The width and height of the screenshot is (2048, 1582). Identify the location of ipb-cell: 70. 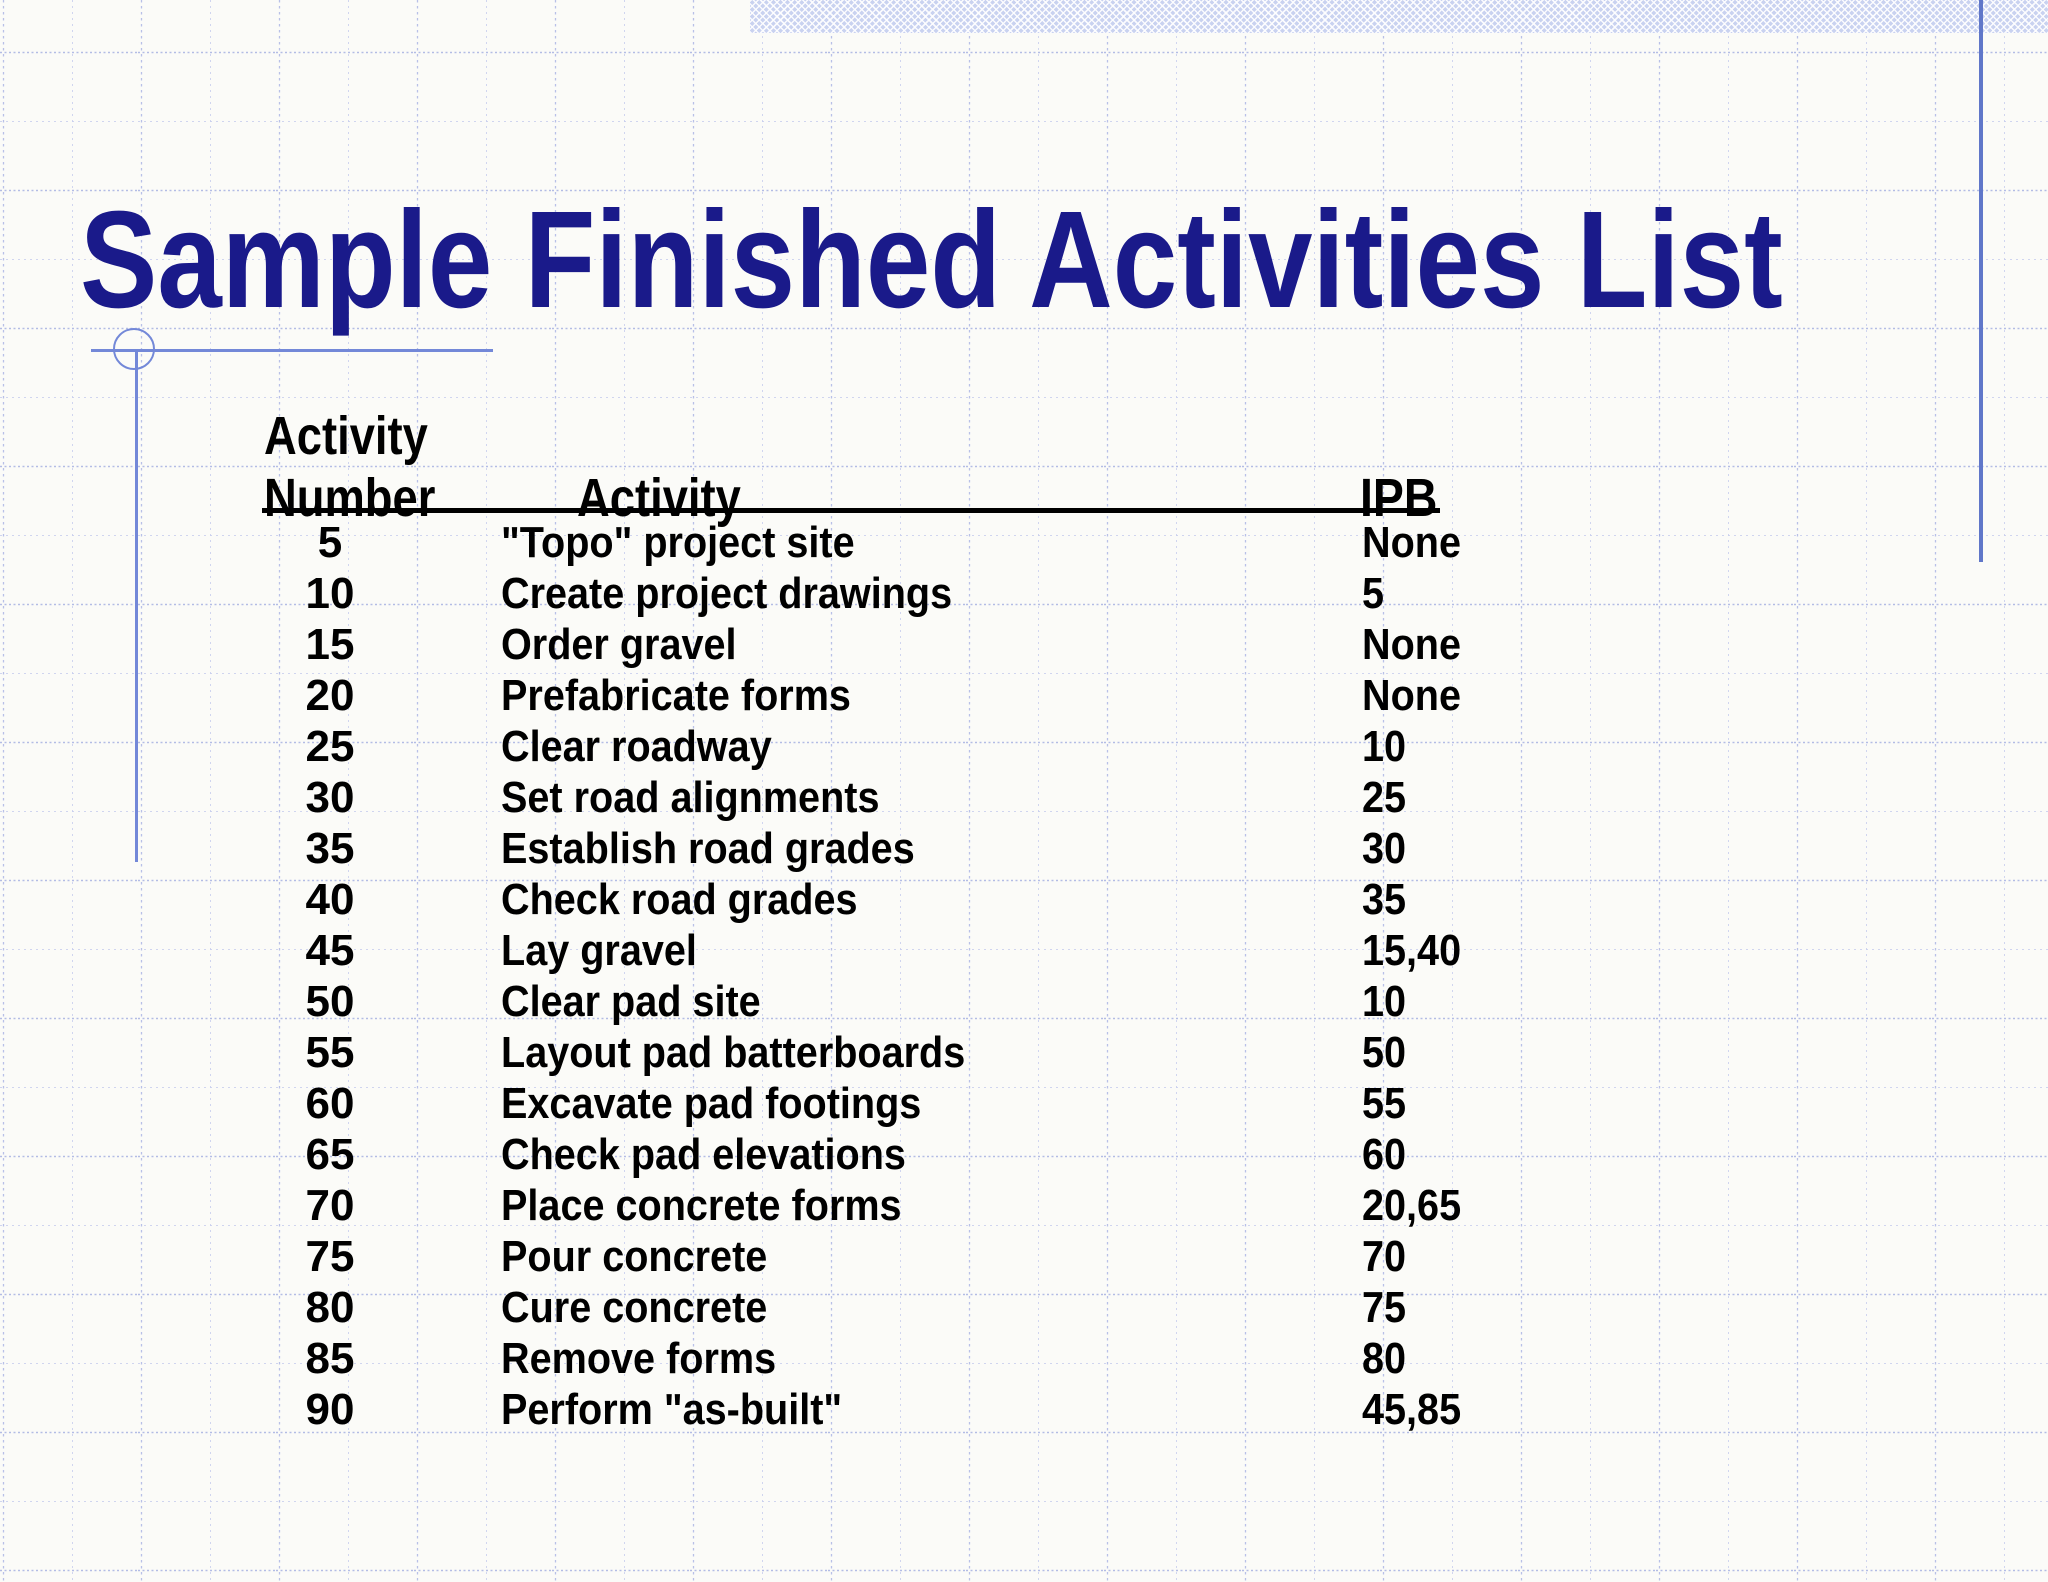
(1384, 1256).